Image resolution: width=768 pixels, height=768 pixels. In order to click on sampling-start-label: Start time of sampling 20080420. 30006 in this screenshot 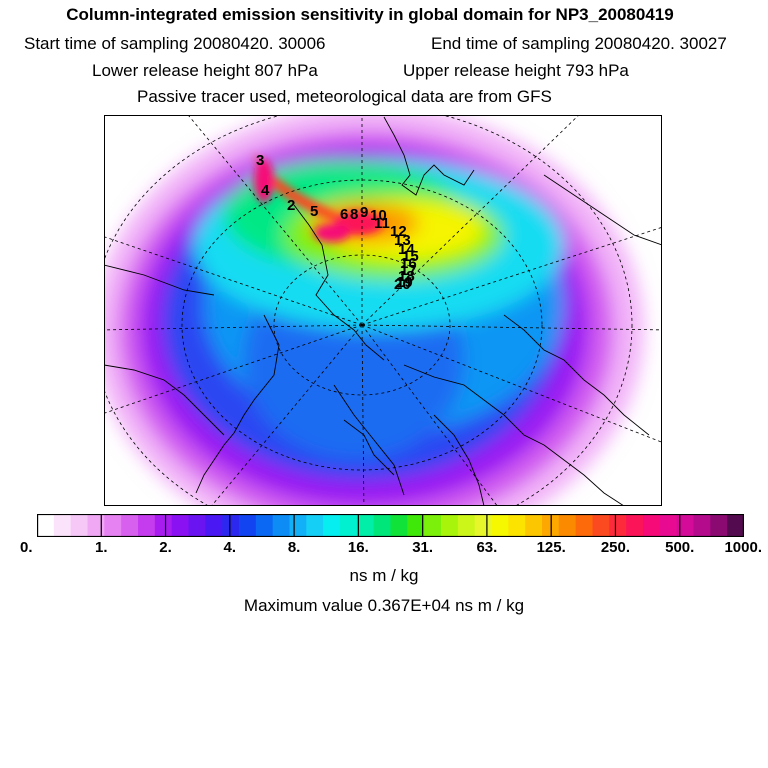, I will do `click(175, 43)`.